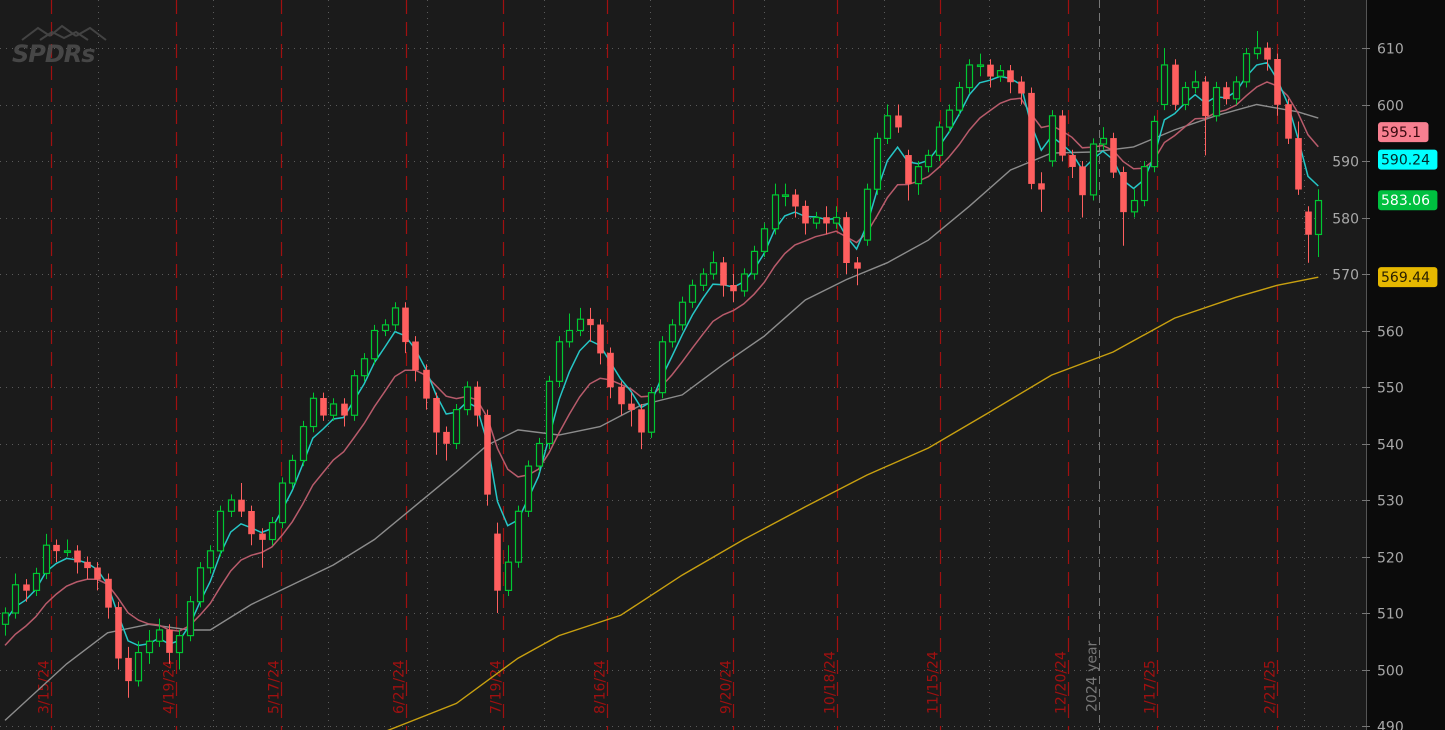 The image size is (1445, 730). Describe the element at coordinates (934, 682) in the screenshot. I see `date-marker-label: 11/15/24` at that location.